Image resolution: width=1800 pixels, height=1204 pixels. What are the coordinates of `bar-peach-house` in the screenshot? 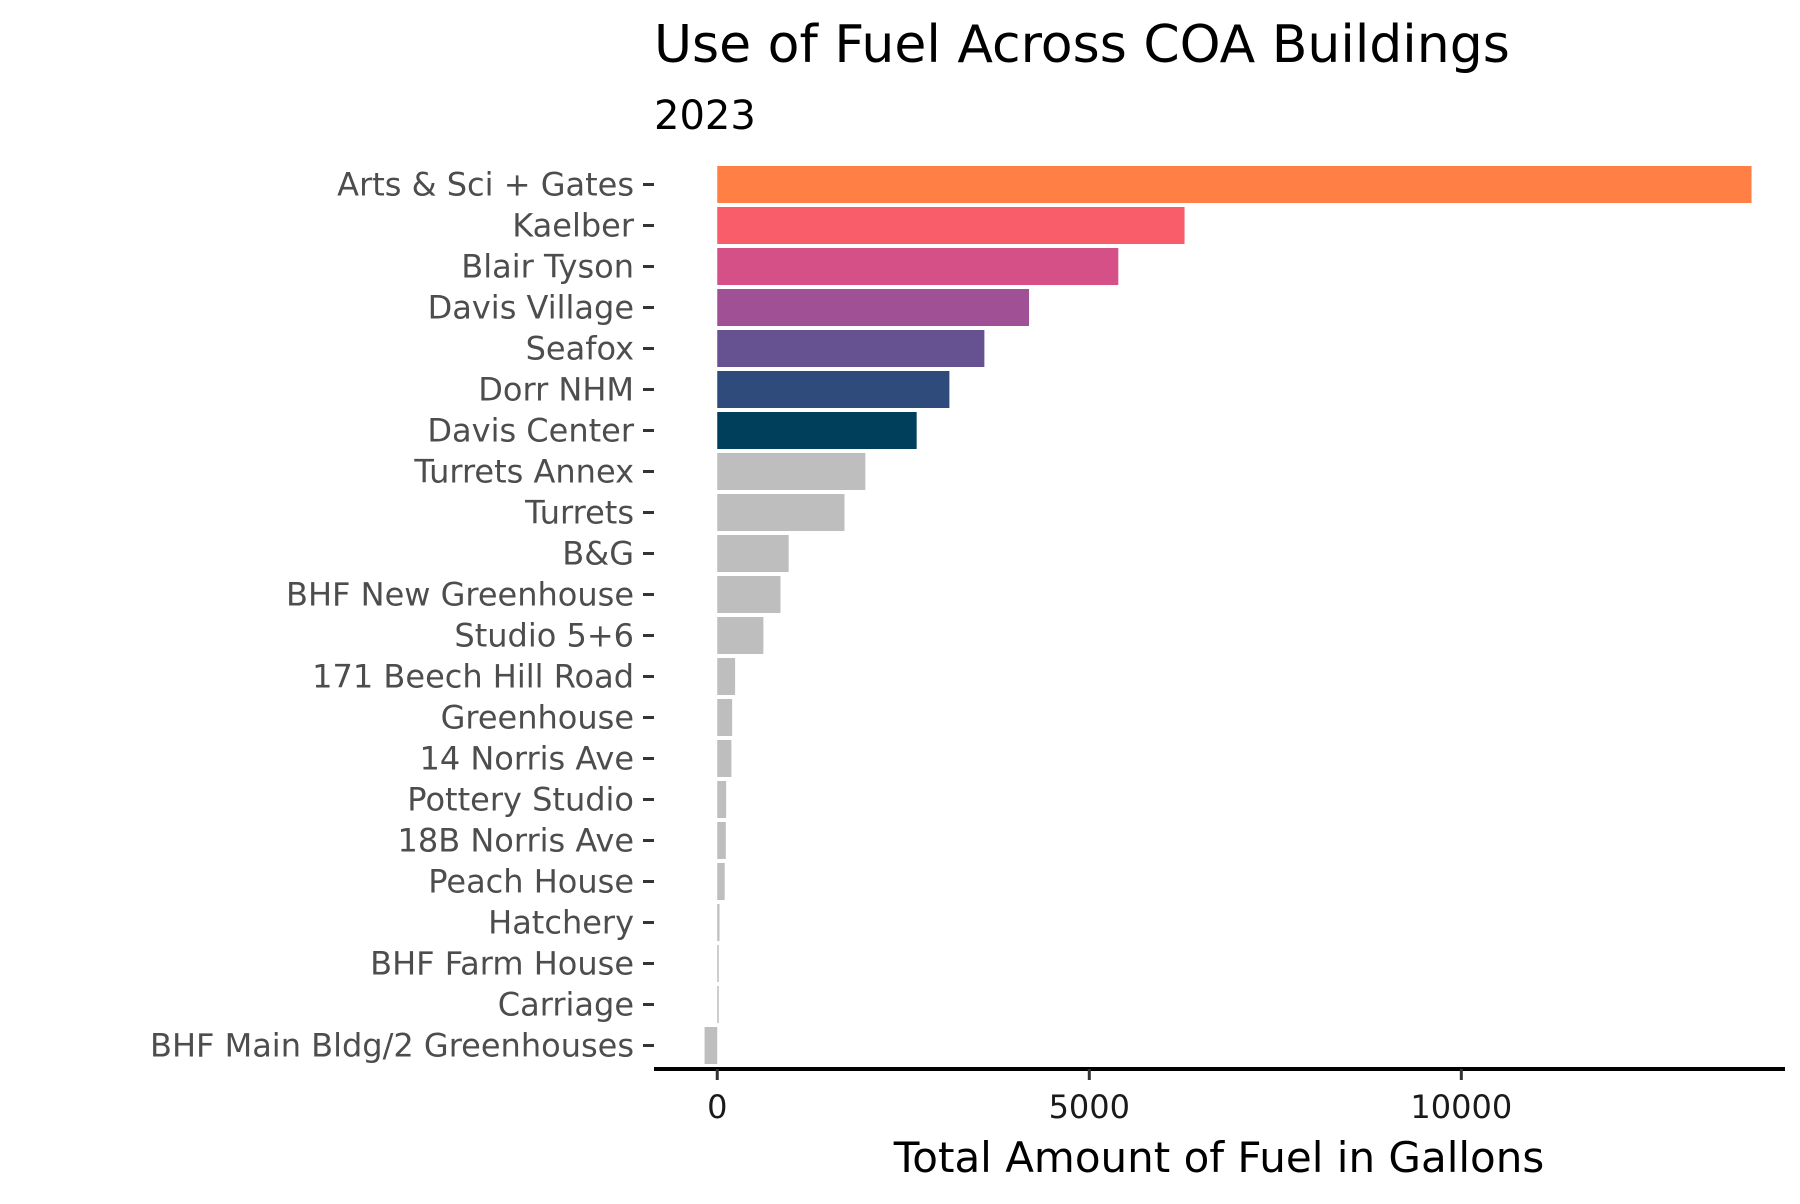 It's located at (721, 881).